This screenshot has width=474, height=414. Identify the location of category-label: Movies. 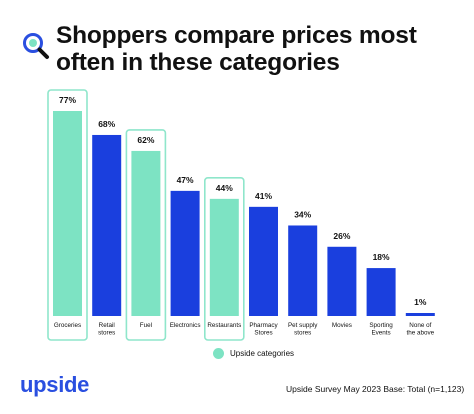
(342, 325).